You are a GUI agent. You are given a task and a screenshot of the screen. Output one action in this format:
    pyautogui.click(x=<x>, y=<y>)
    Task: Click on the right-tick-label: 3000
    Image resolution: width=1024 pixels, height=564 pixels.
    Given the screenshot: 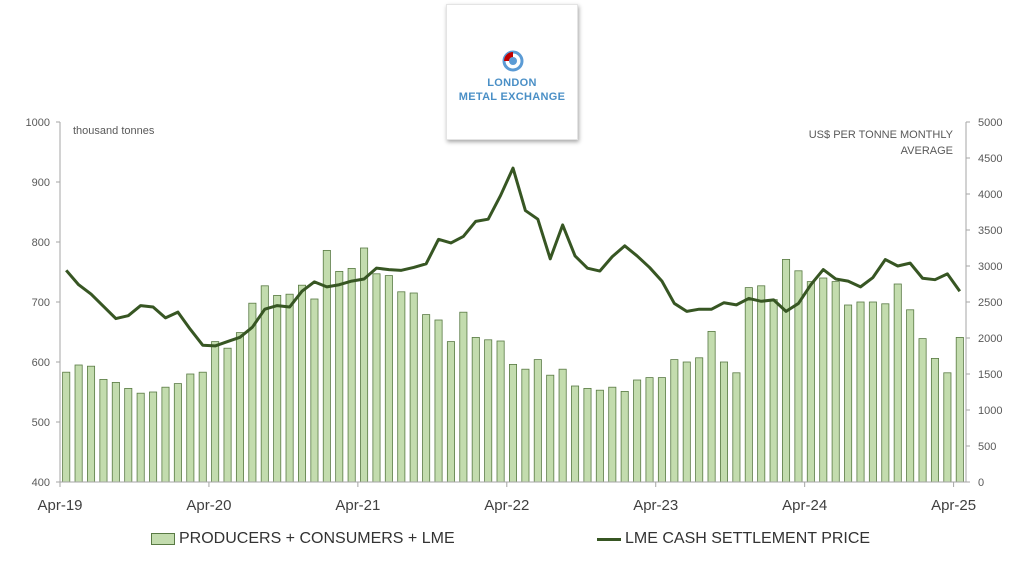 What is the action you would take?
    pyautogui.click(x=990, y=267)
    